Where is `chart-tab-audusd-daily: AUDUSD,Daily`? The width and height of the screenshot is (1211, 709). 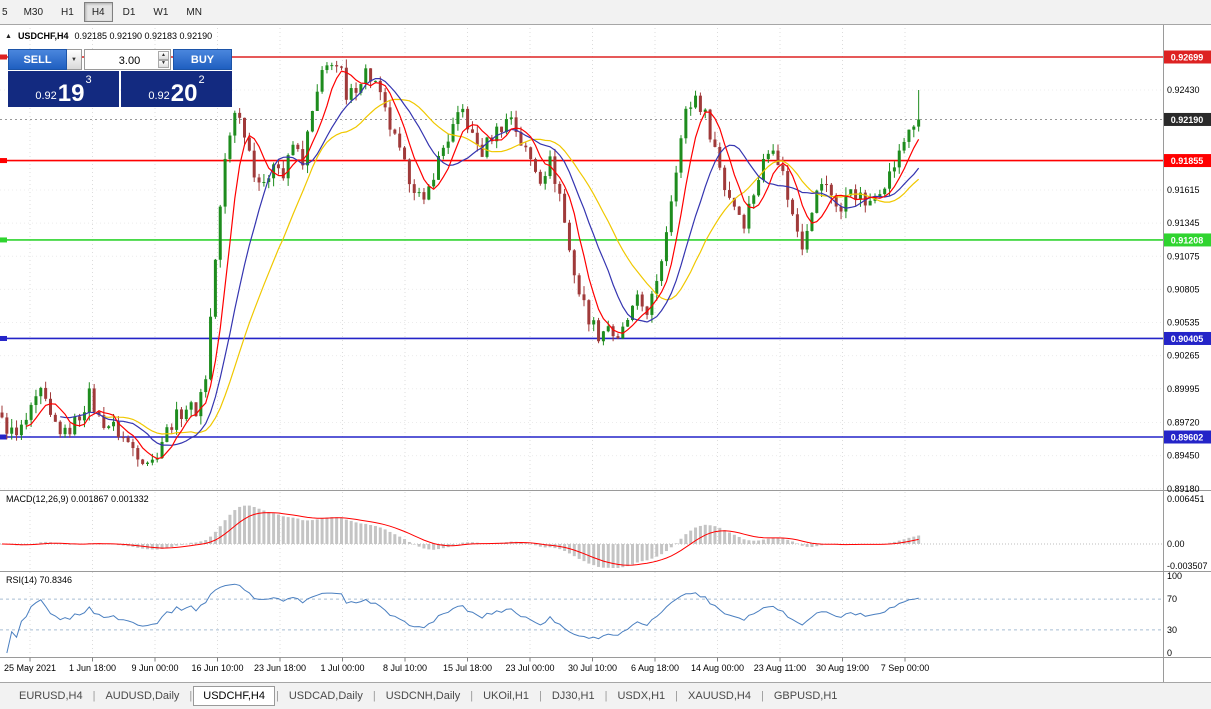
chart-tab-audusd-daily: AUDUSD,Daily is located at coordinates (142, 696).